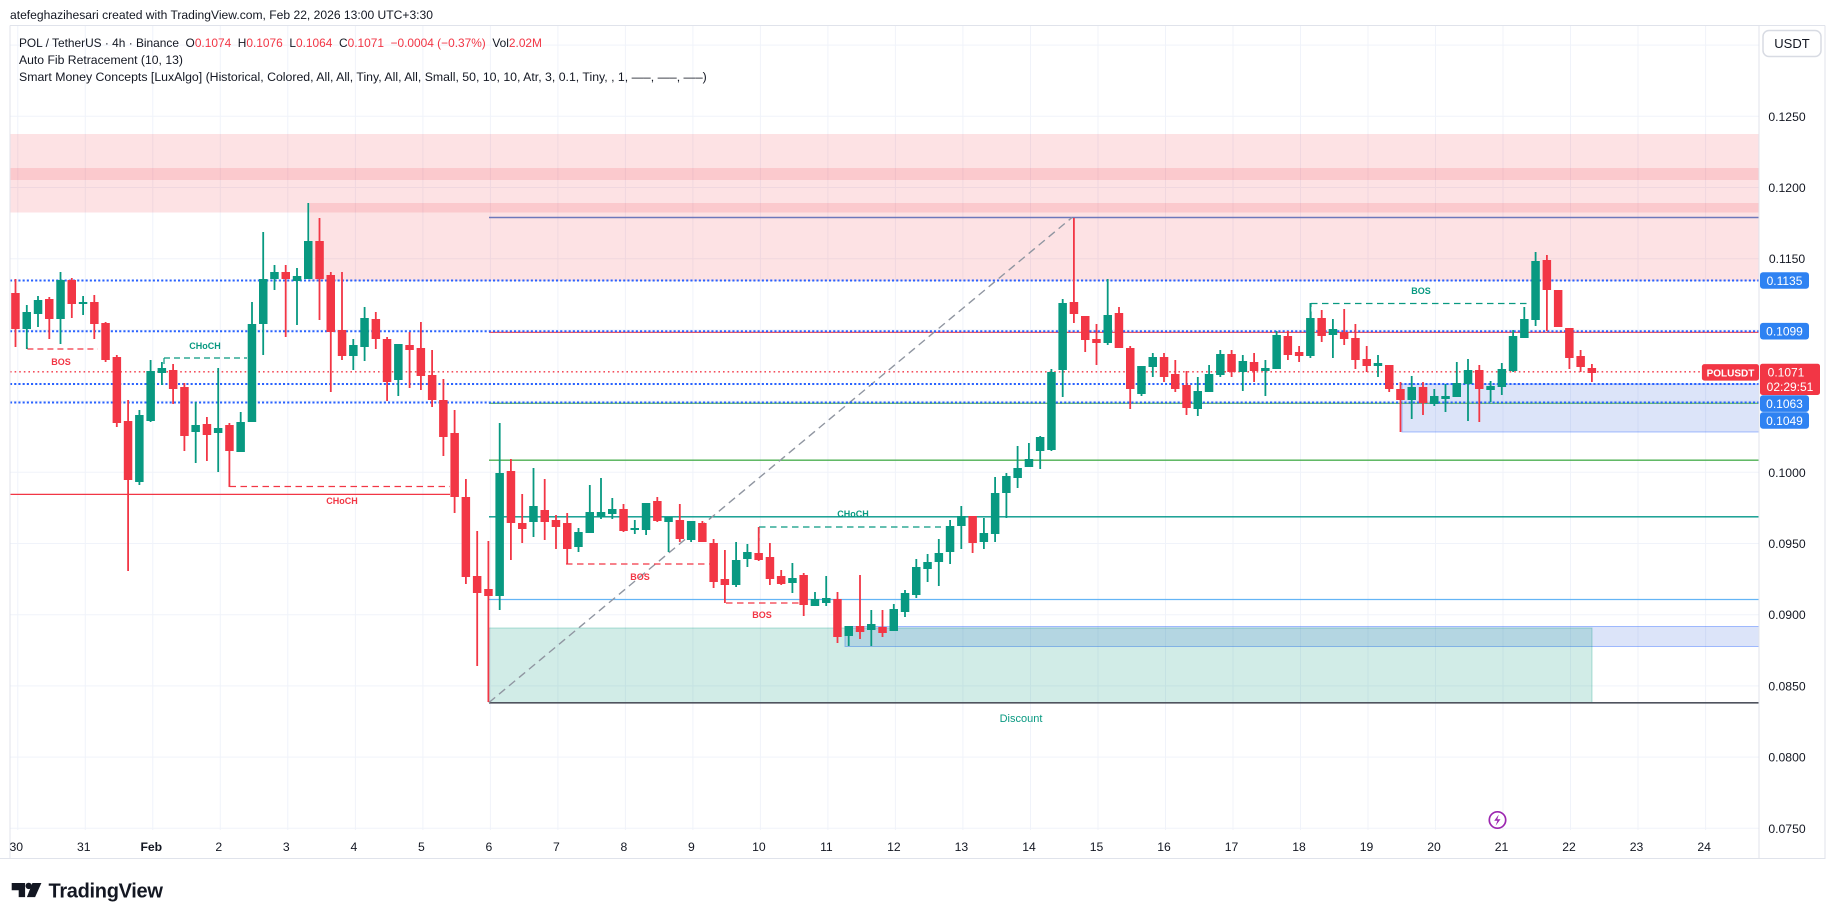 The width and height of the screenshot is (1835, 921). What do you see at coordinates (1785, 281) in the screenshot?
I see `svg-text: 0.1135` at bounding box center [1785, 281].